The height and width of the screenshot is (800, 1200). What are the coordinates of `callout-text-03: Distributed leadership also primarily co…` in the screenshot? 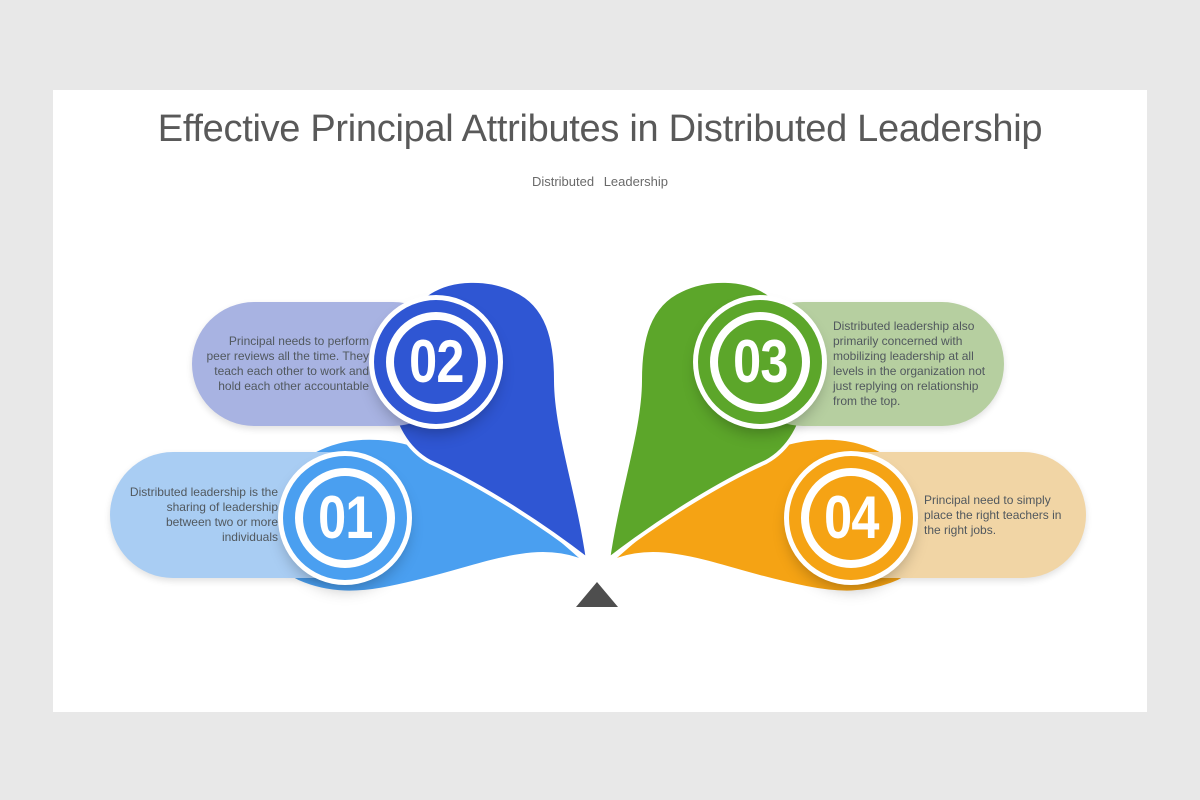 It's located at (909, 363).